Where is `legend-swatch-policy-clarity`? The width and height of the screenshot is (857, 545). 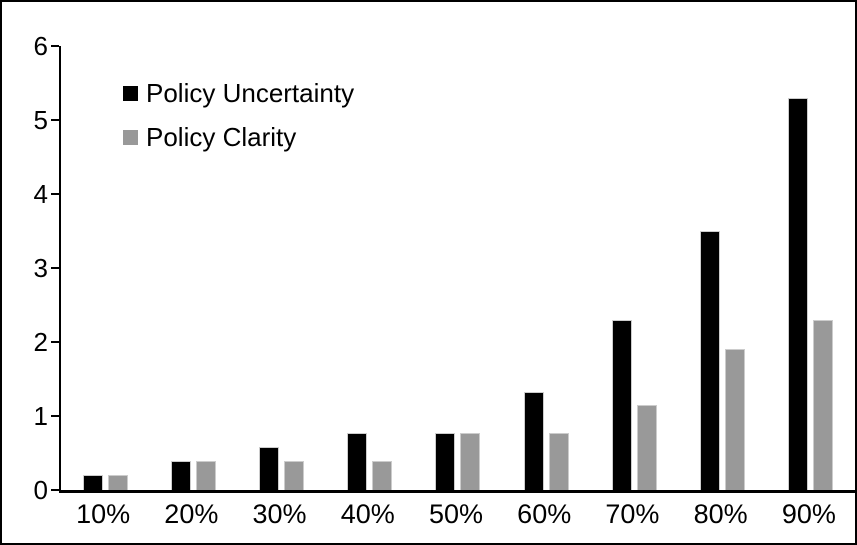 legend-swatch-policy-clarity is located at coordinates (130, 137).